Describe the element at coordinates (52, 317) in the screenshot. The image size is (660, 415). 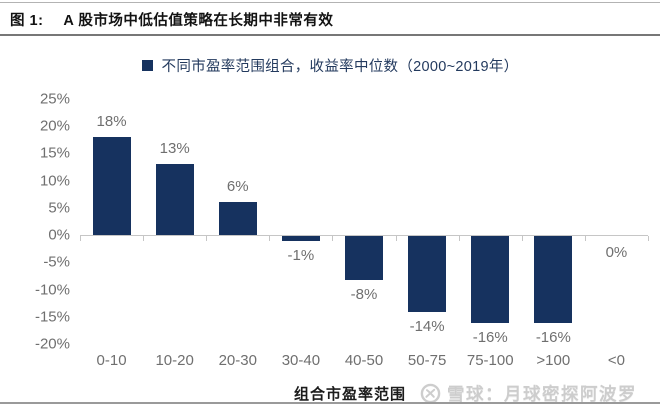
I see `y-axis-tick-label: -15%` at that location.